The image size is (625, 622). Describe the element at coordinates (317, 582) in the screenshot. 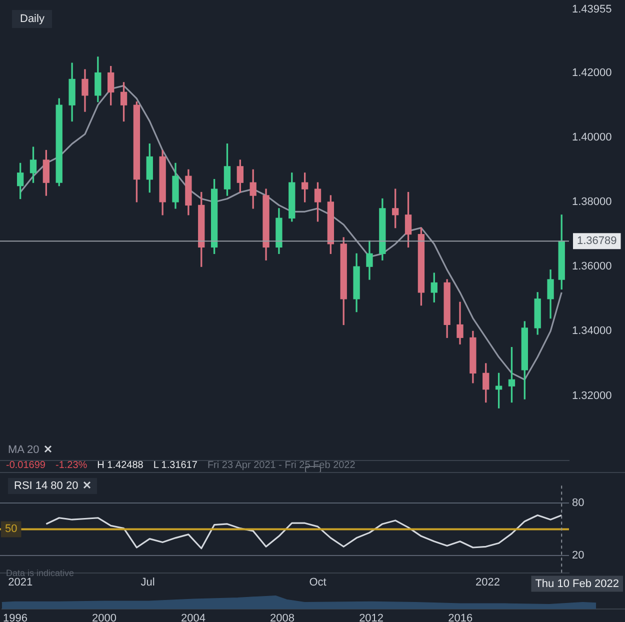

I see `x-tick-label: Oct` at that location.